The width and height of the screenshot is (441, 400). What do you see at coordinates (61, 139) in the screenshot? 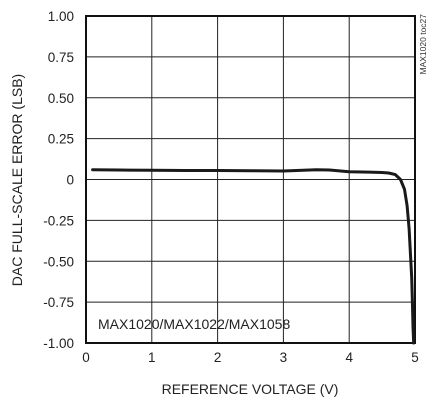
I see `y-tick-label: 0.25` at bounding box center [61, 139].